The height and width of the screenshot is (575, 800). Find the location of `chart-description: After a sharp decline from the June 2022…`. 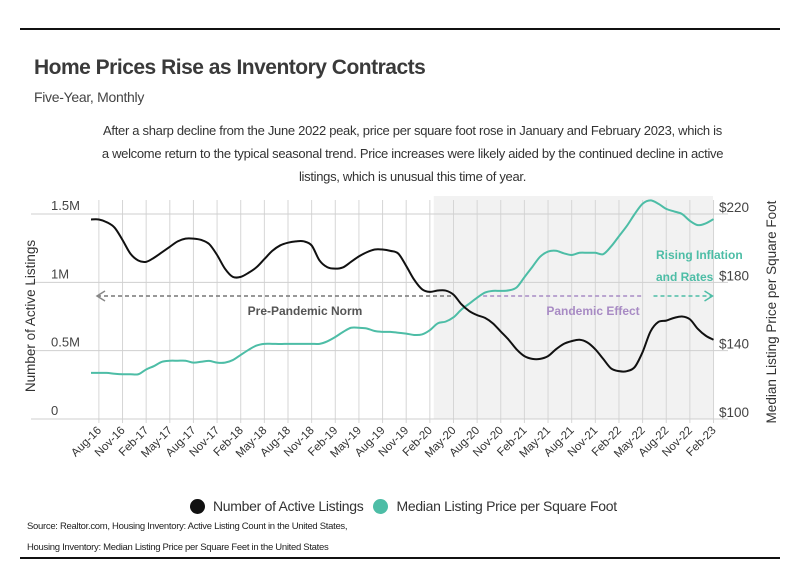

chart-description: After a sharp decline from the June 2022… is located at coordinates (412, 153).